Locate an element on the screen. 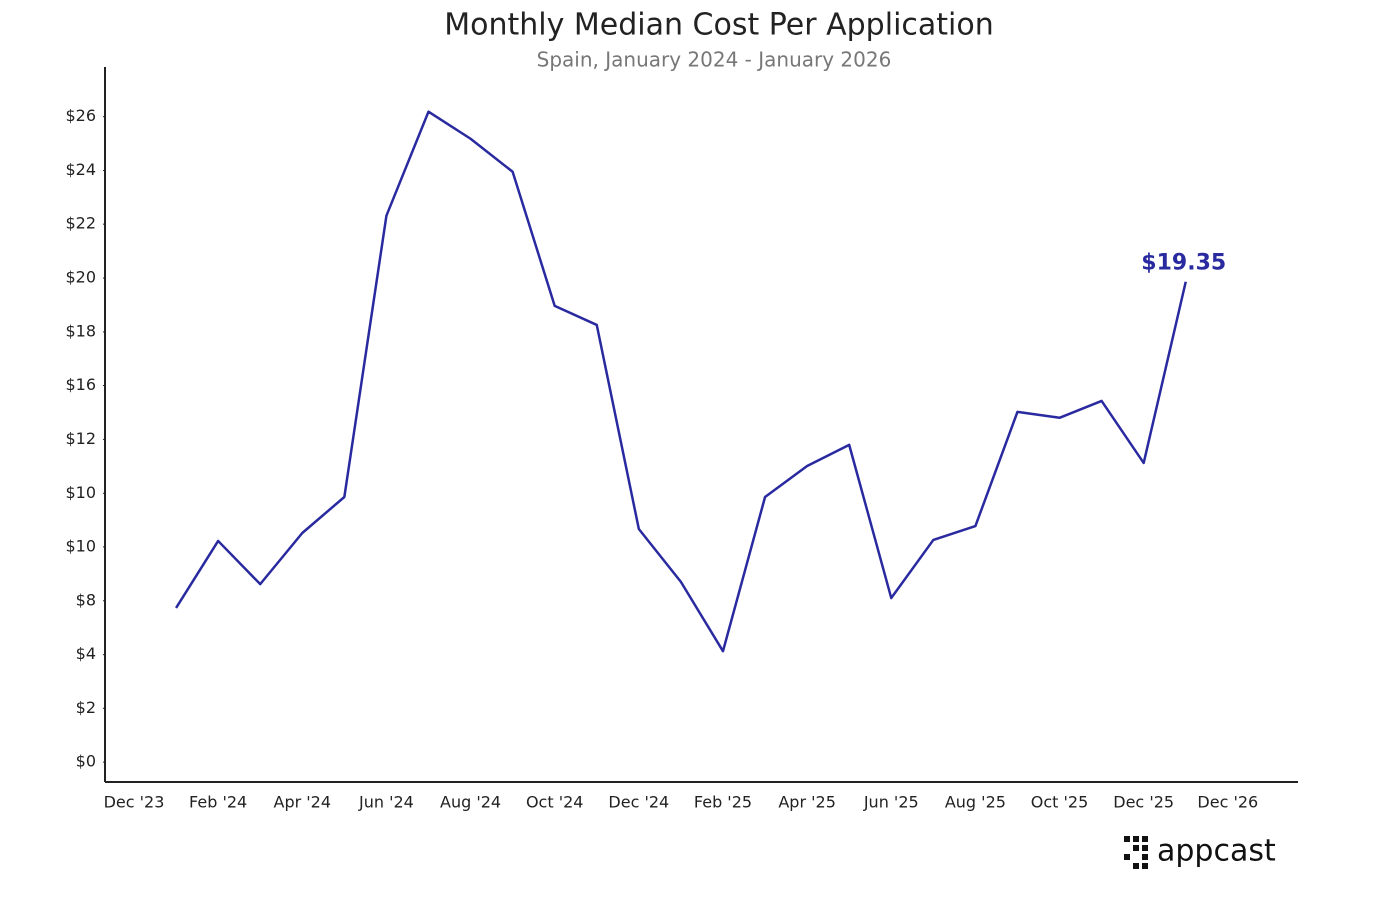  x-tick-label: Apr '25 is located at coordinates (807, 802).